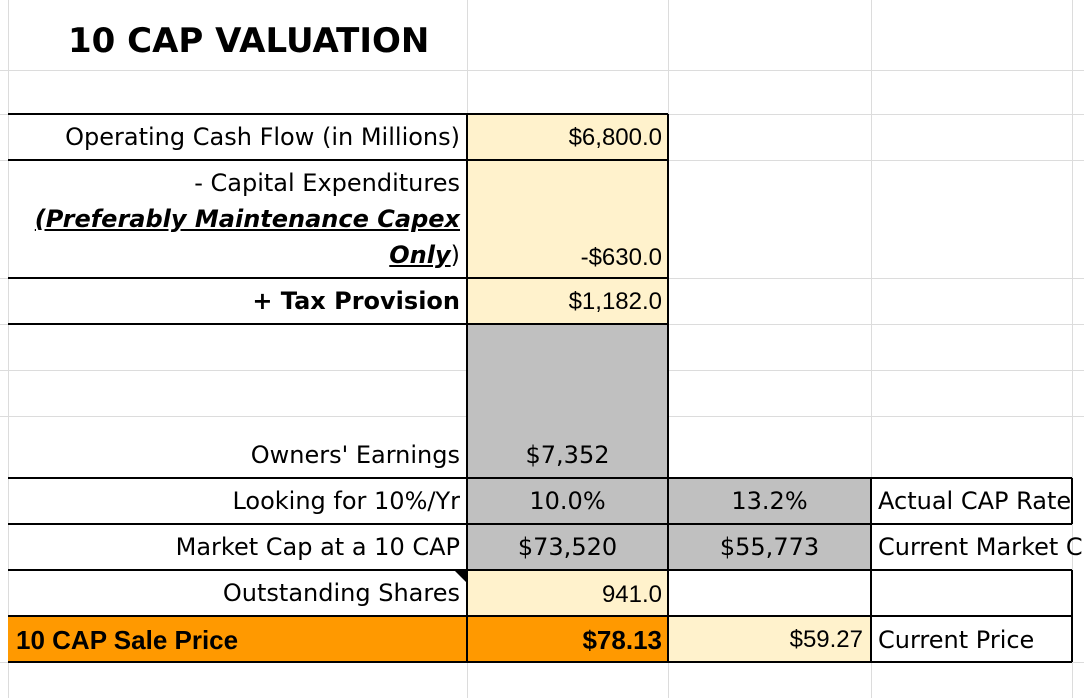 The image size is (1084, 698). I want to click on label-capex-line2: (Preferably Maintenance Capex, so click(247, 219).